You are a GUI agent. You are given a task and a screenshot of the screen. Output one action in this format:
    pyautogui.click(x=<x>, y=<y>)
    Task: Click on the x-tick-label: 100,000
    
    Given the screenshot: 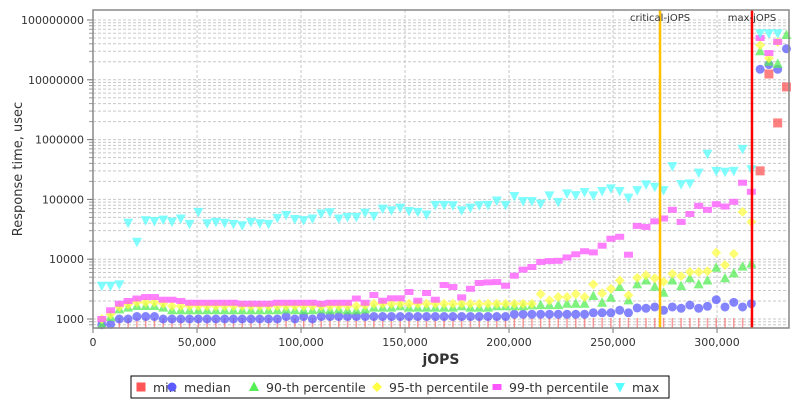 What is the action you would take?
    pyautogui.click(x=301, y=342)
    